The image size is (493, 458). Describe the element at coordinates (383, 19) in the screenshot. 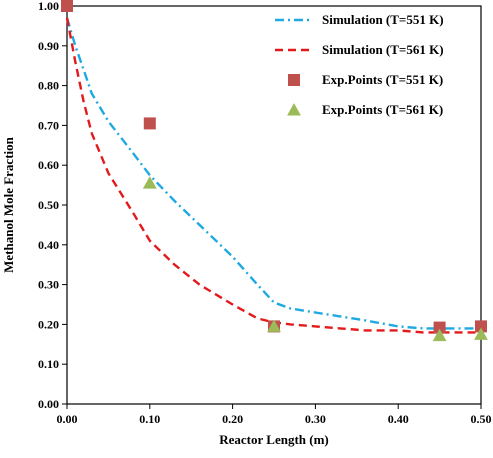

I see `legend-label: Simulation (T=551 K)` at that location.